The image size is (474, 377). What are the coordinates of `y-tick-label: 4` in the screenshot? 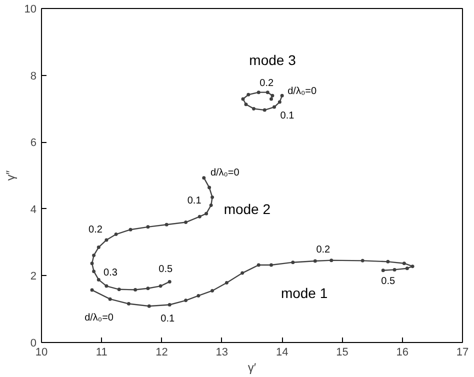 It's located at (33, 210).